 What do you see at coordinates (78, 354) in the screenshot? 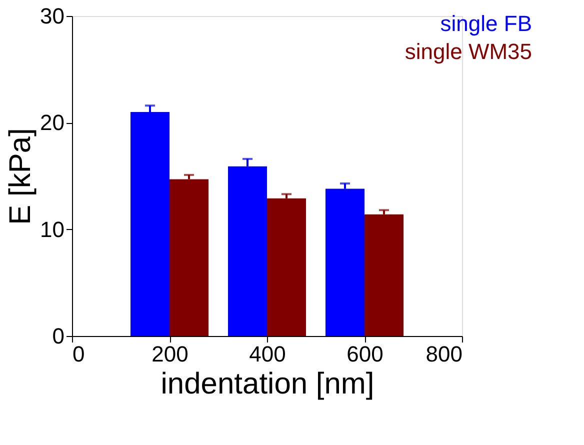
I see `x-tick-label: 0` at bounding box center [78, 354].